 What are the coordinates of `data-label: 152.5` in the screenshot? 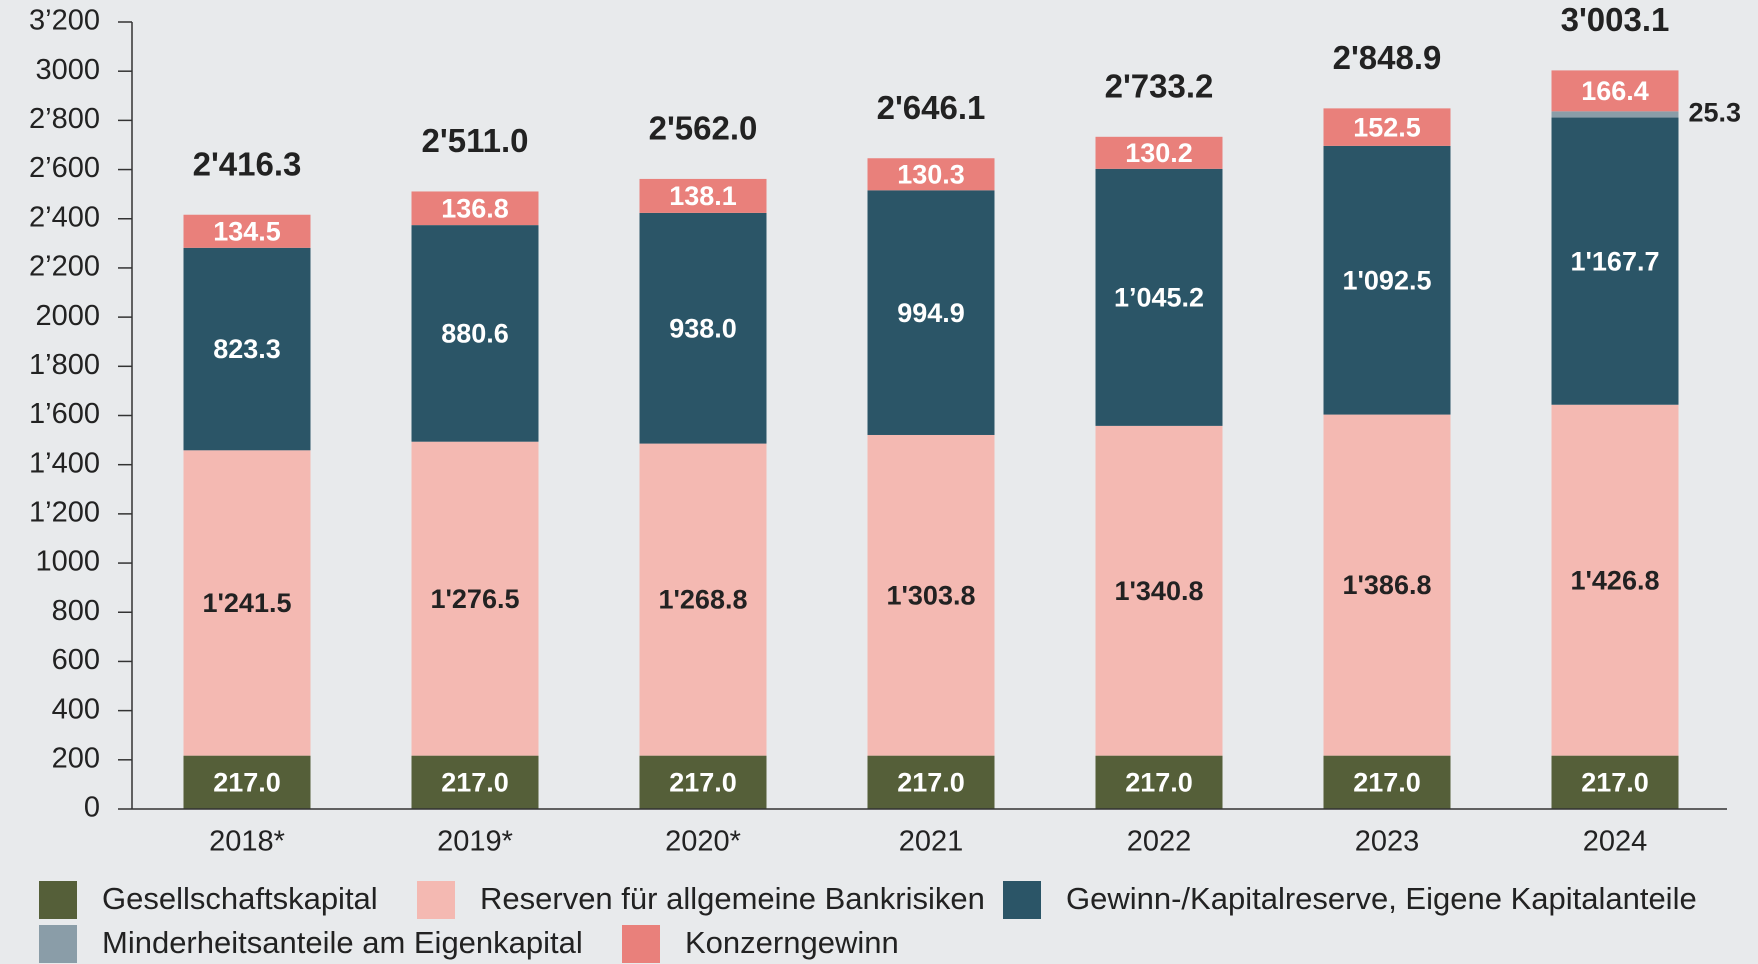 It's located at (1387, 127).